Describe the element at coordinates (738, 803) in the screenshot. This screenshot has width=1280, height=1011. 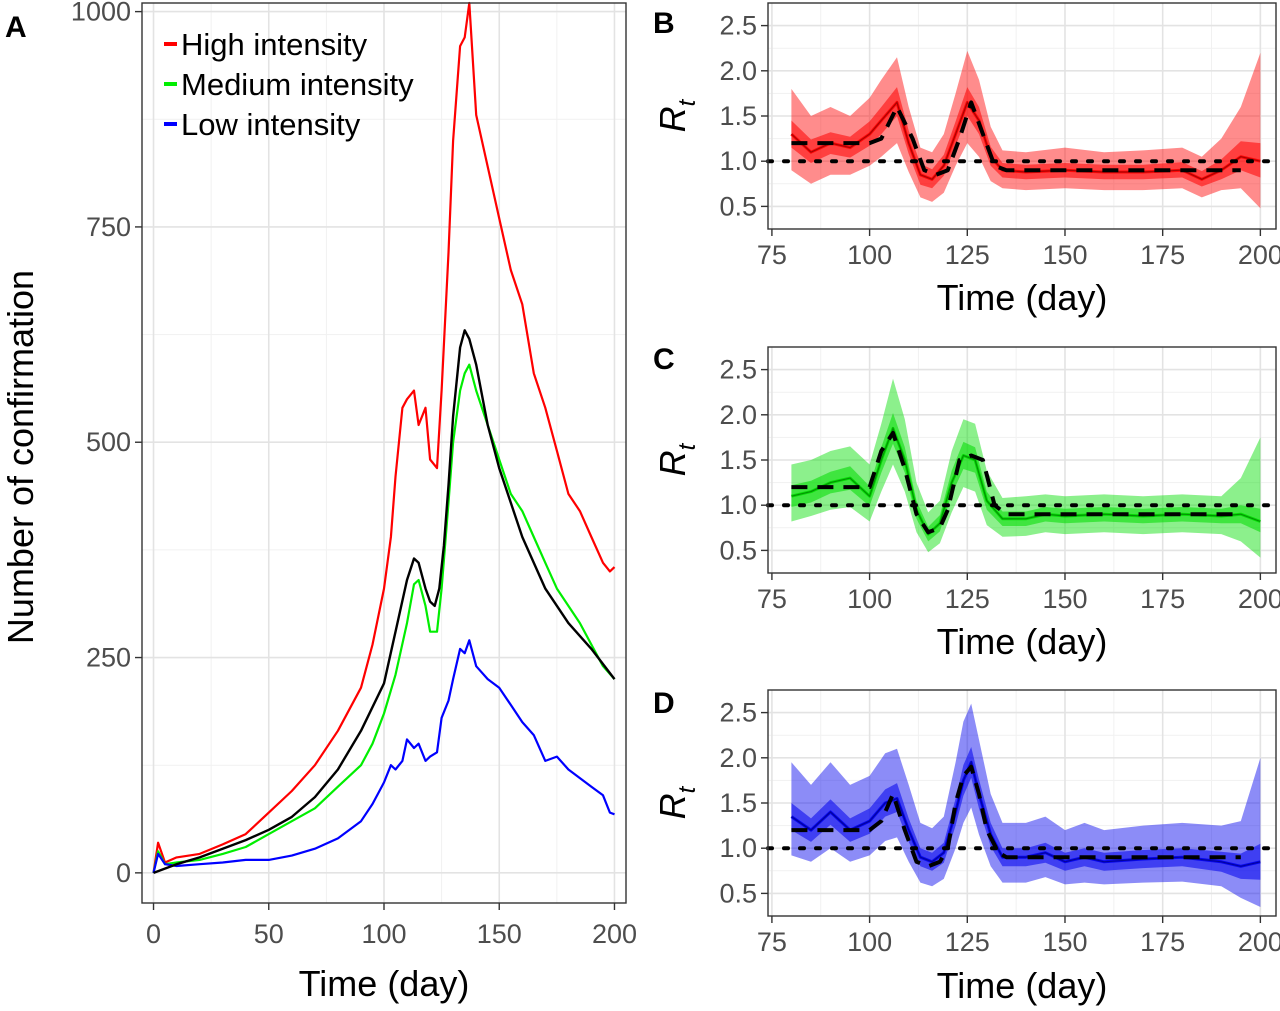
I see `panel-d-y-tick-label: 1.5` at that location.